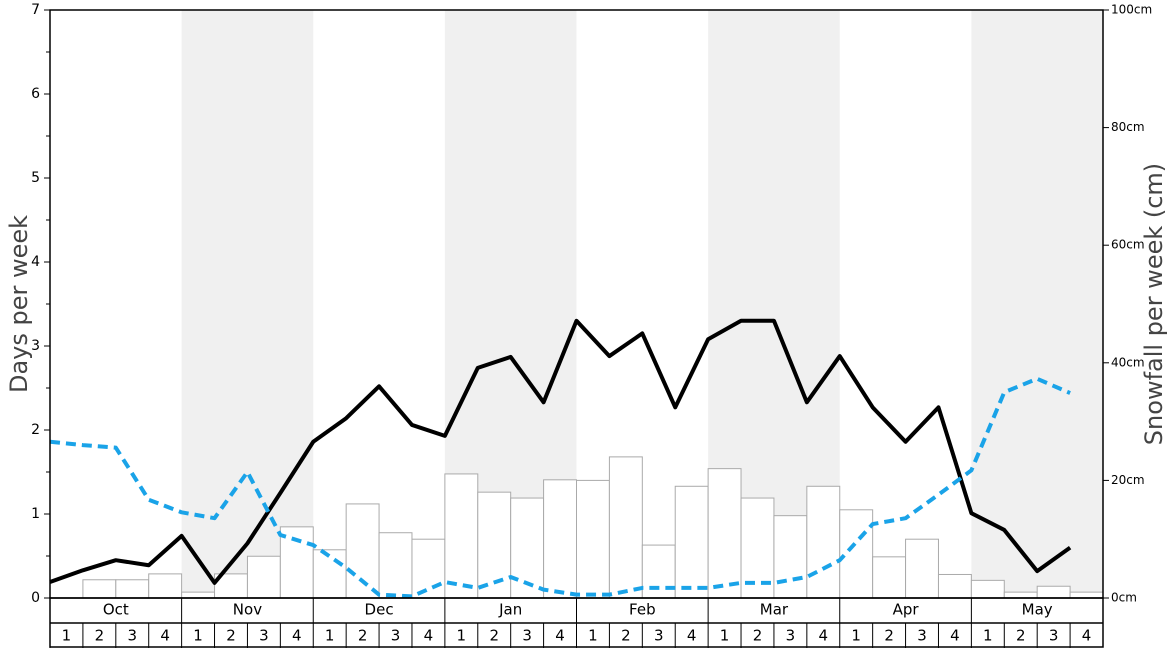 Image resolution: width=1168 pixels, height=652 pixels. I want to click on y2-tick-label: 100cm, so click(1131, 10).